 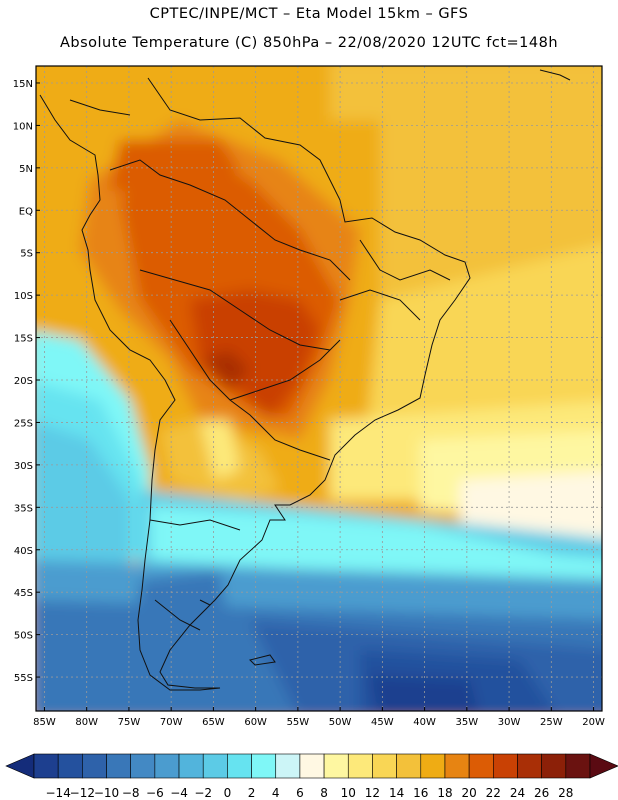 I want to click on colorbar-label: 18, so click(x=444, y=793).